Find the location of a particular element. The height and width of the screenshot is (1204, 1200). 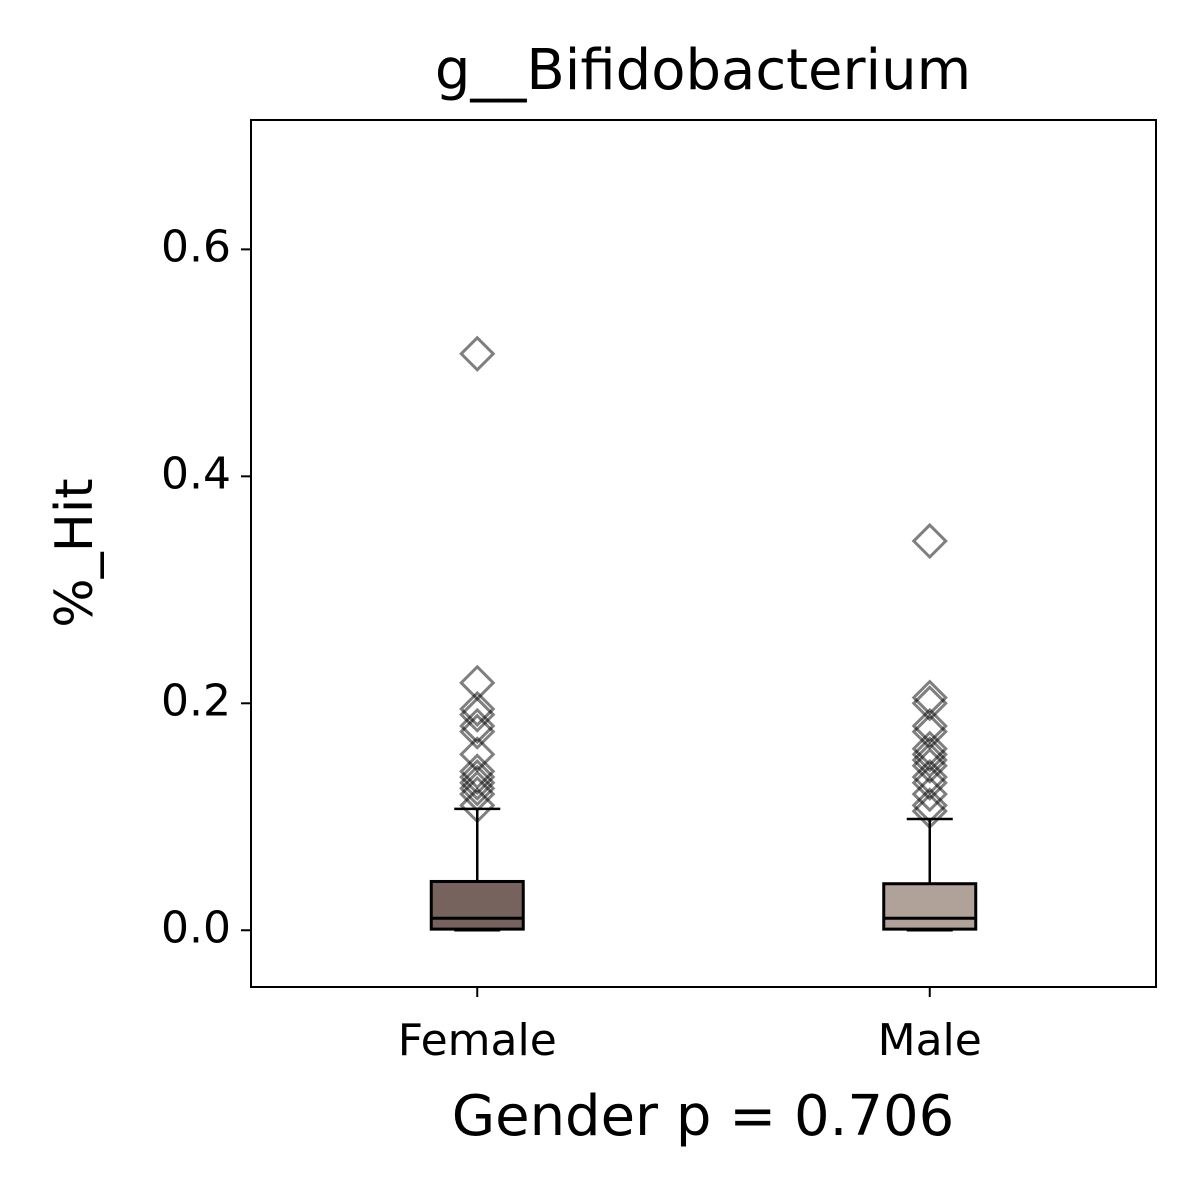

x-tick-label: Female is located at coordinates (477, 1040).